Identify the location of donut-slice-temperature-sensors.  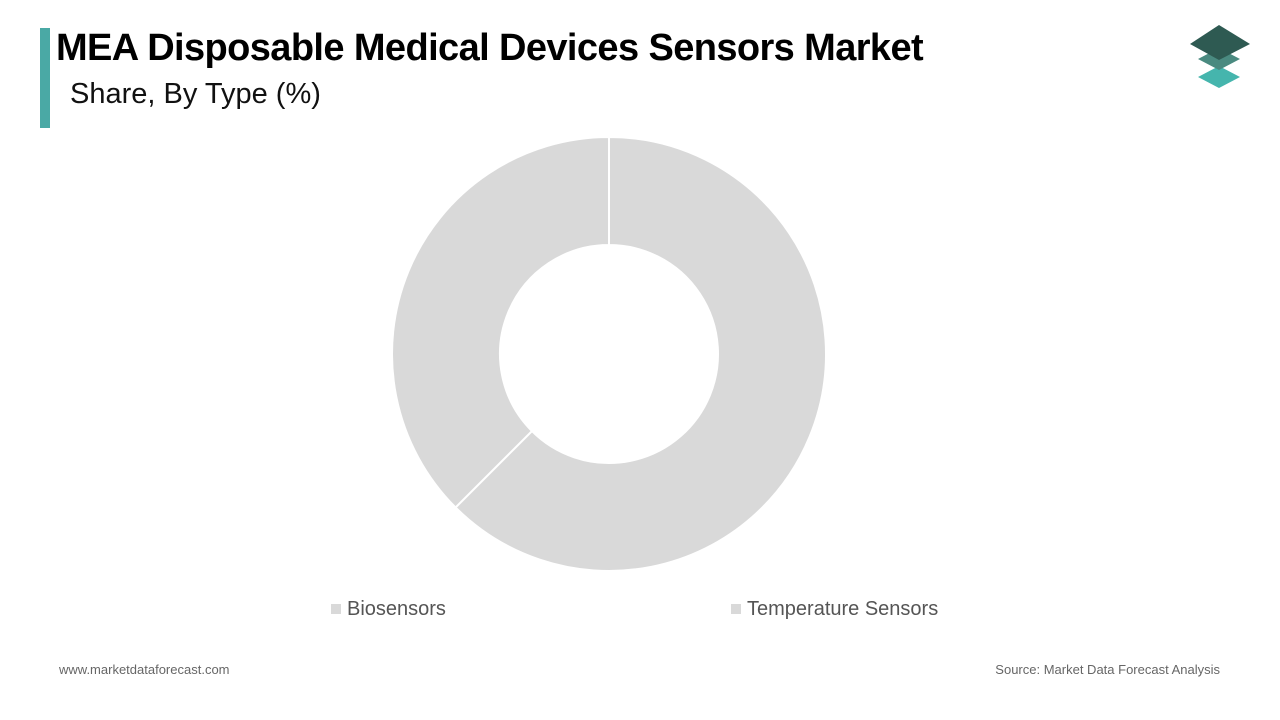
(500, 322).